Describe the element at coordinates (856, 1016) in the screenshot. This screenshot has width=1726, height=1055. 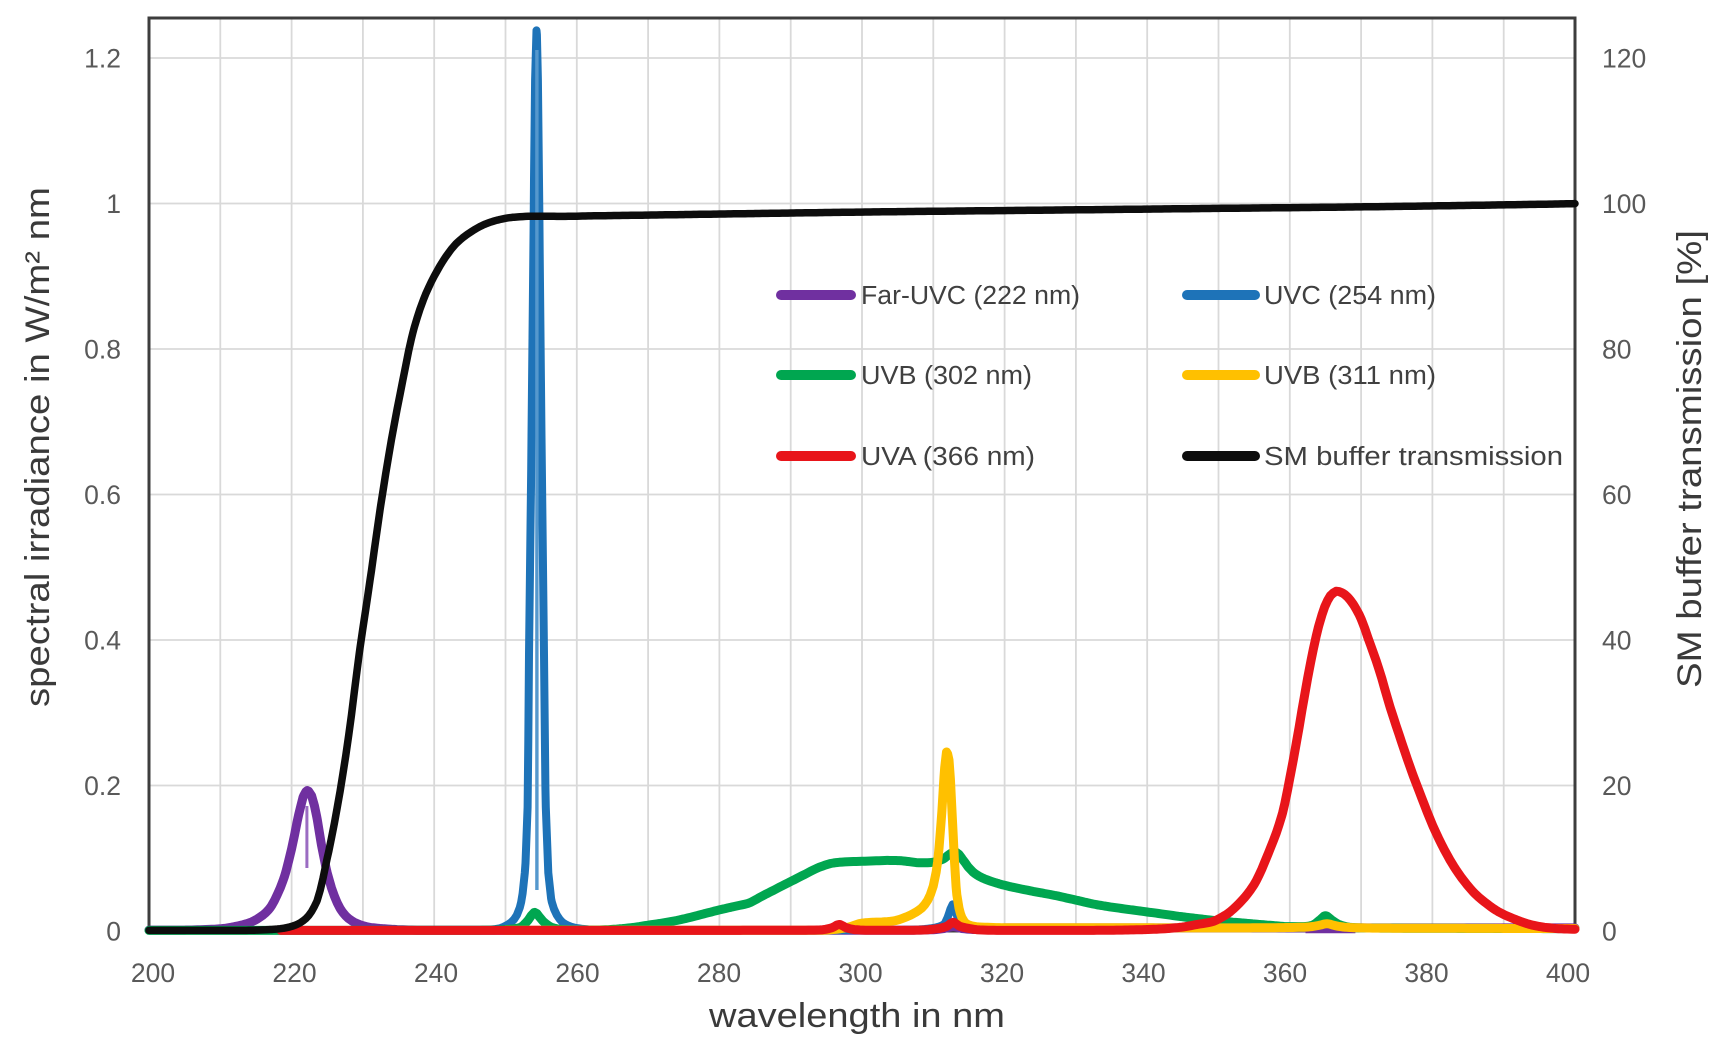
I see `svg-text: wavelength in nm` at that location.